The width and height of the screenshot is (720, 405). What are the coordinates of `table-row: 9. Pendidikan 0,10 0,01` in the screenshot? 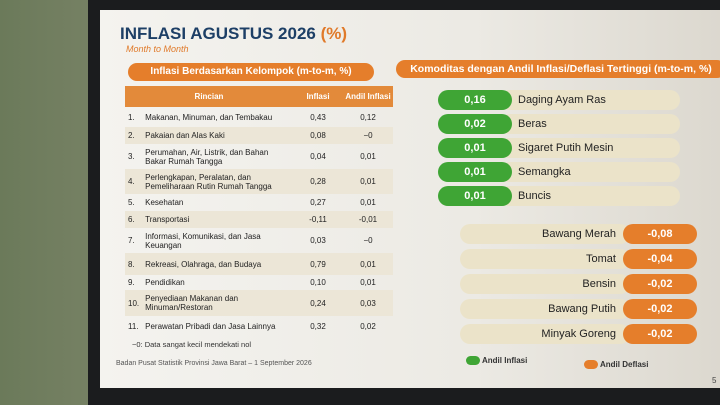 It's located at (259, 282).